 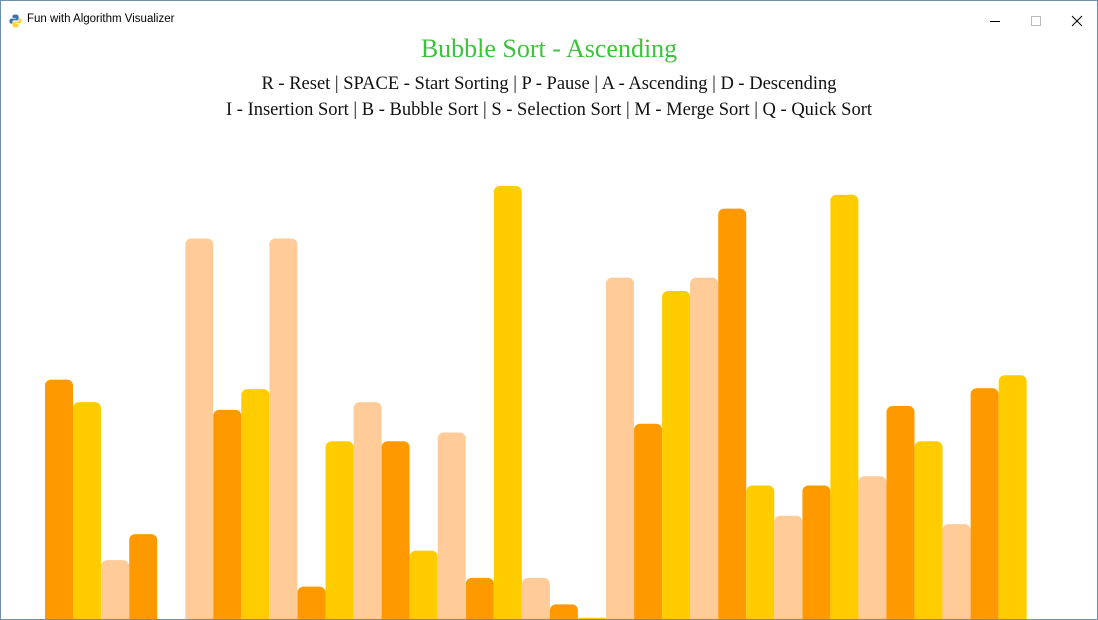 I want to click on algorithm-title: Bubble Sort - Ascending, so click(x=549, y=48).